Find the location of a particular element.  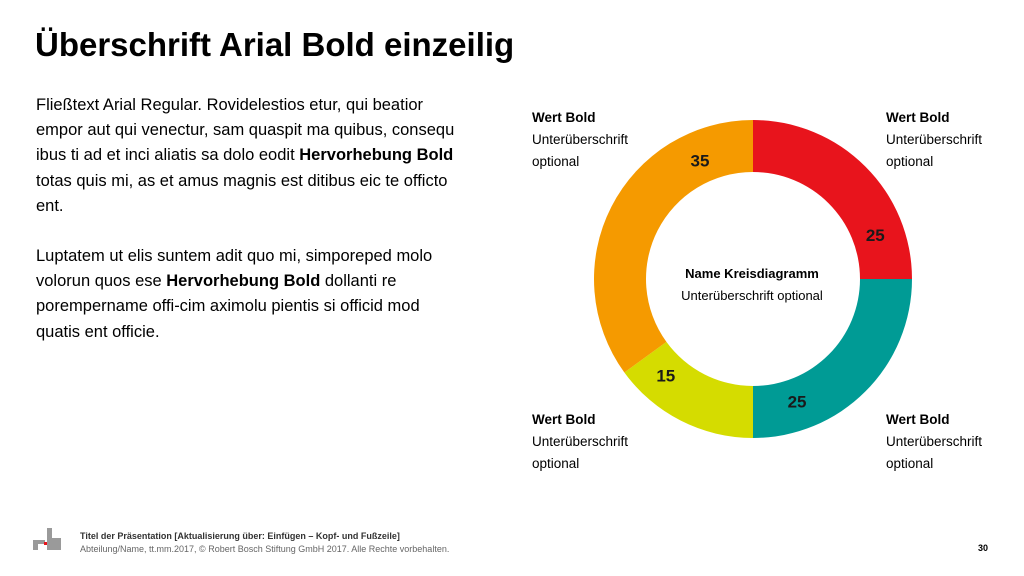

p1-emphasis: Hervorhebung Bold is located at coordinates (376, 155).